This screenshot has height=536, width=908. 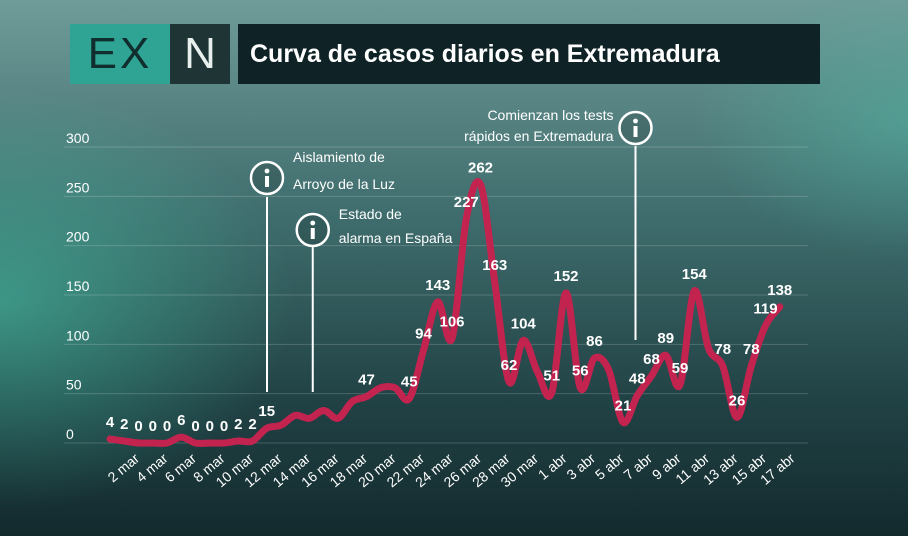 I want to click on x-tick-label: 4 mar, so click(x=152, y=467).